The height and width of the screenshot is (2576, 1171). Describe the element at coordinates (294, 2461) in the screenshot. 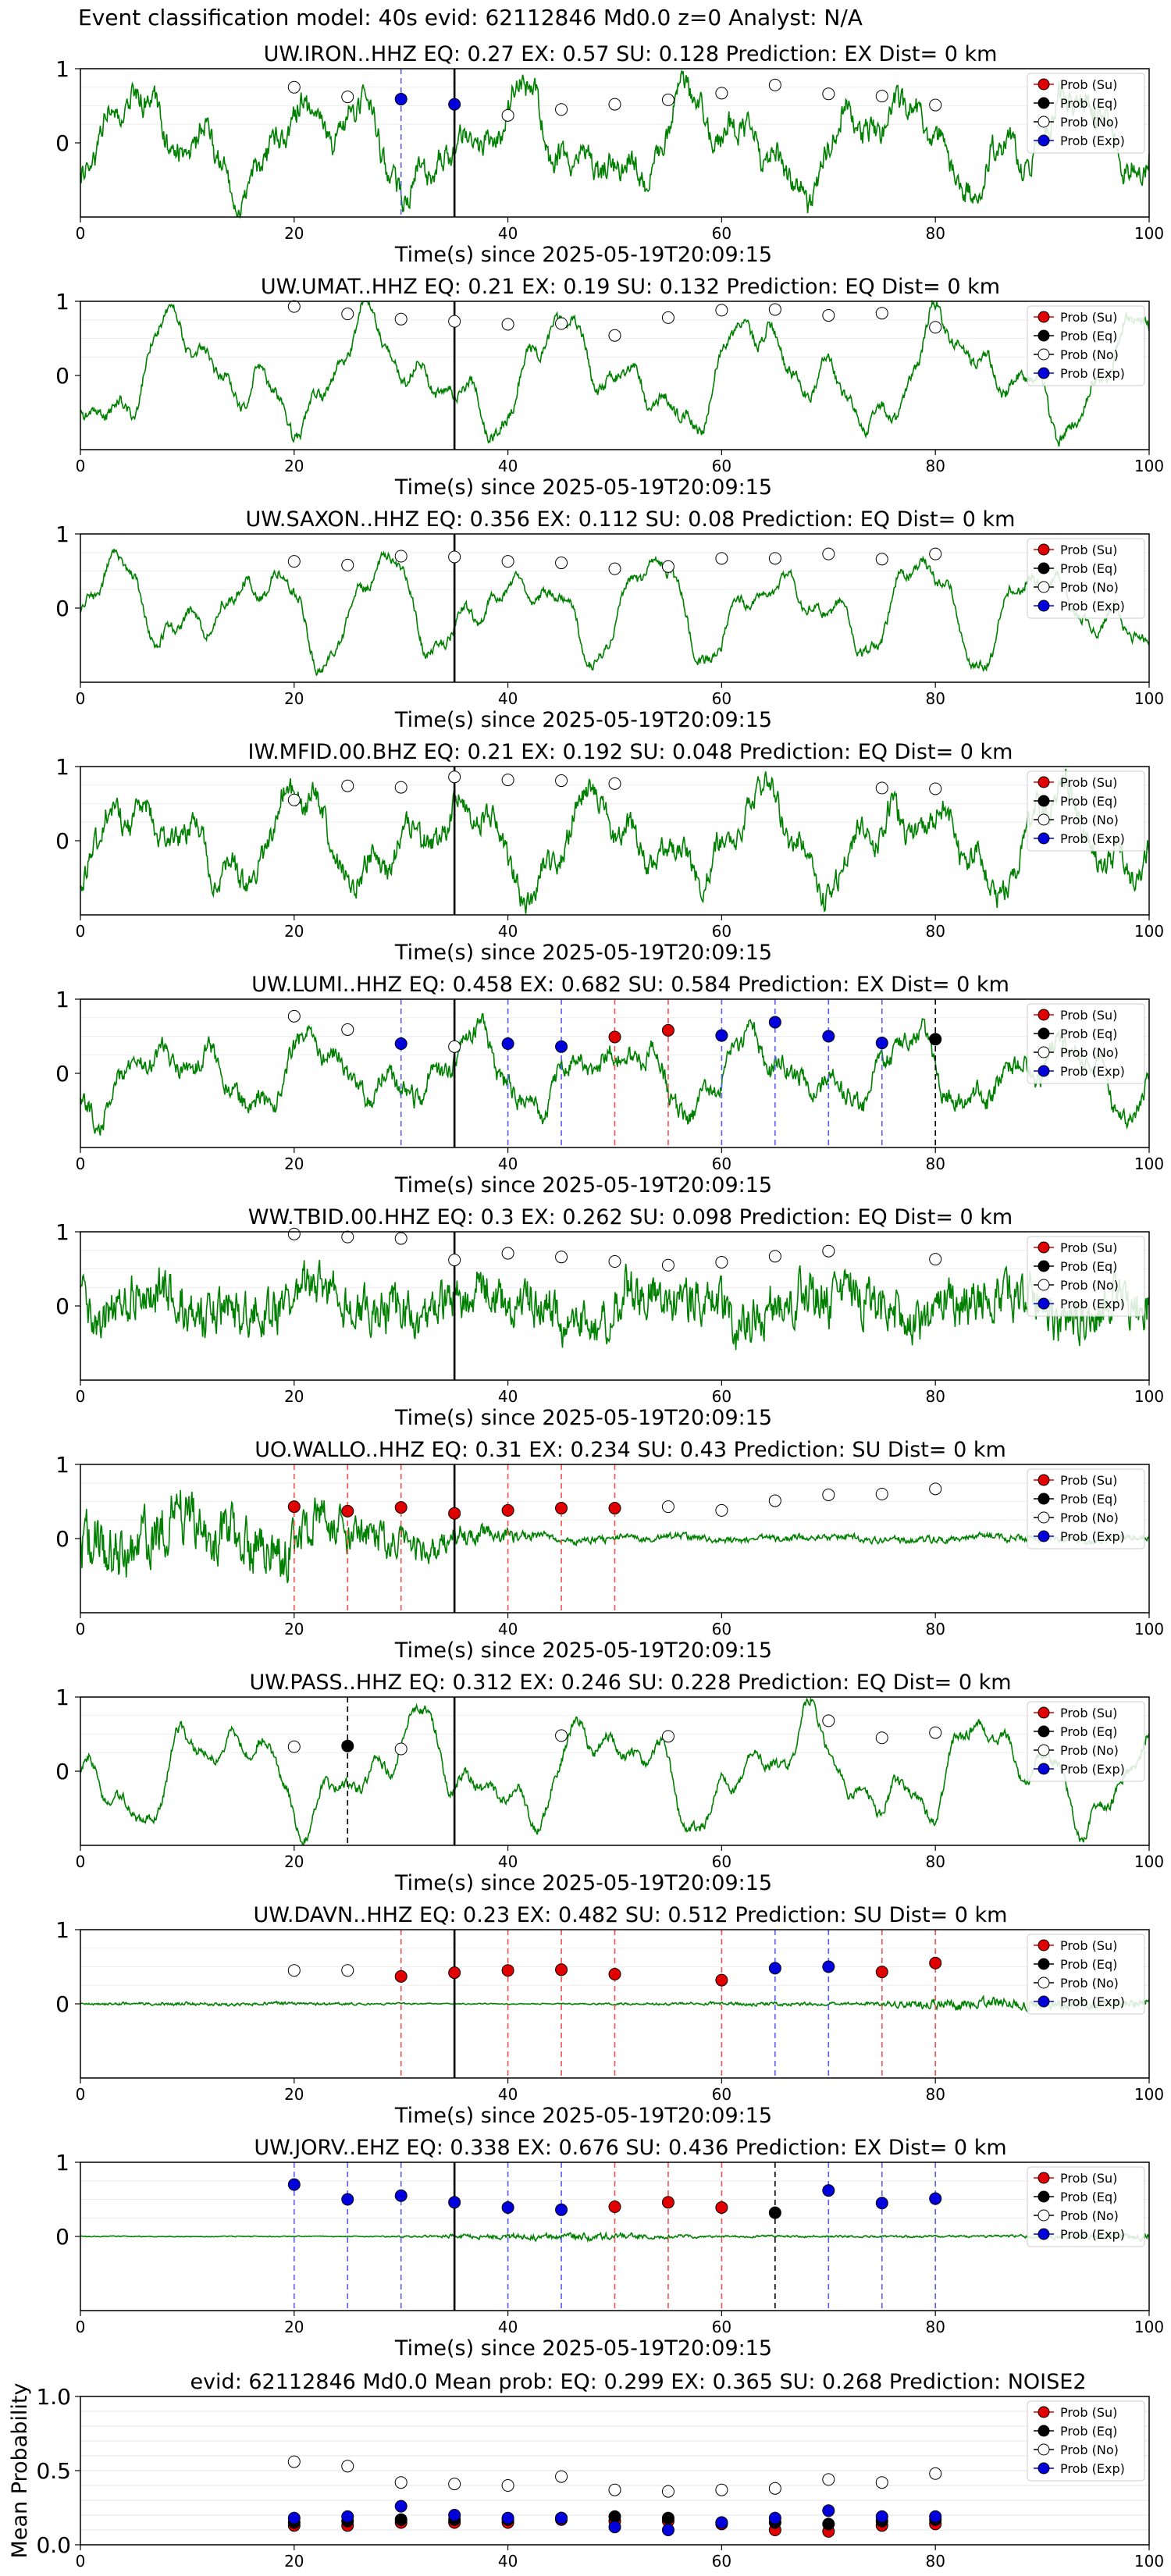

I see `mean-prob-point-no` at that location.